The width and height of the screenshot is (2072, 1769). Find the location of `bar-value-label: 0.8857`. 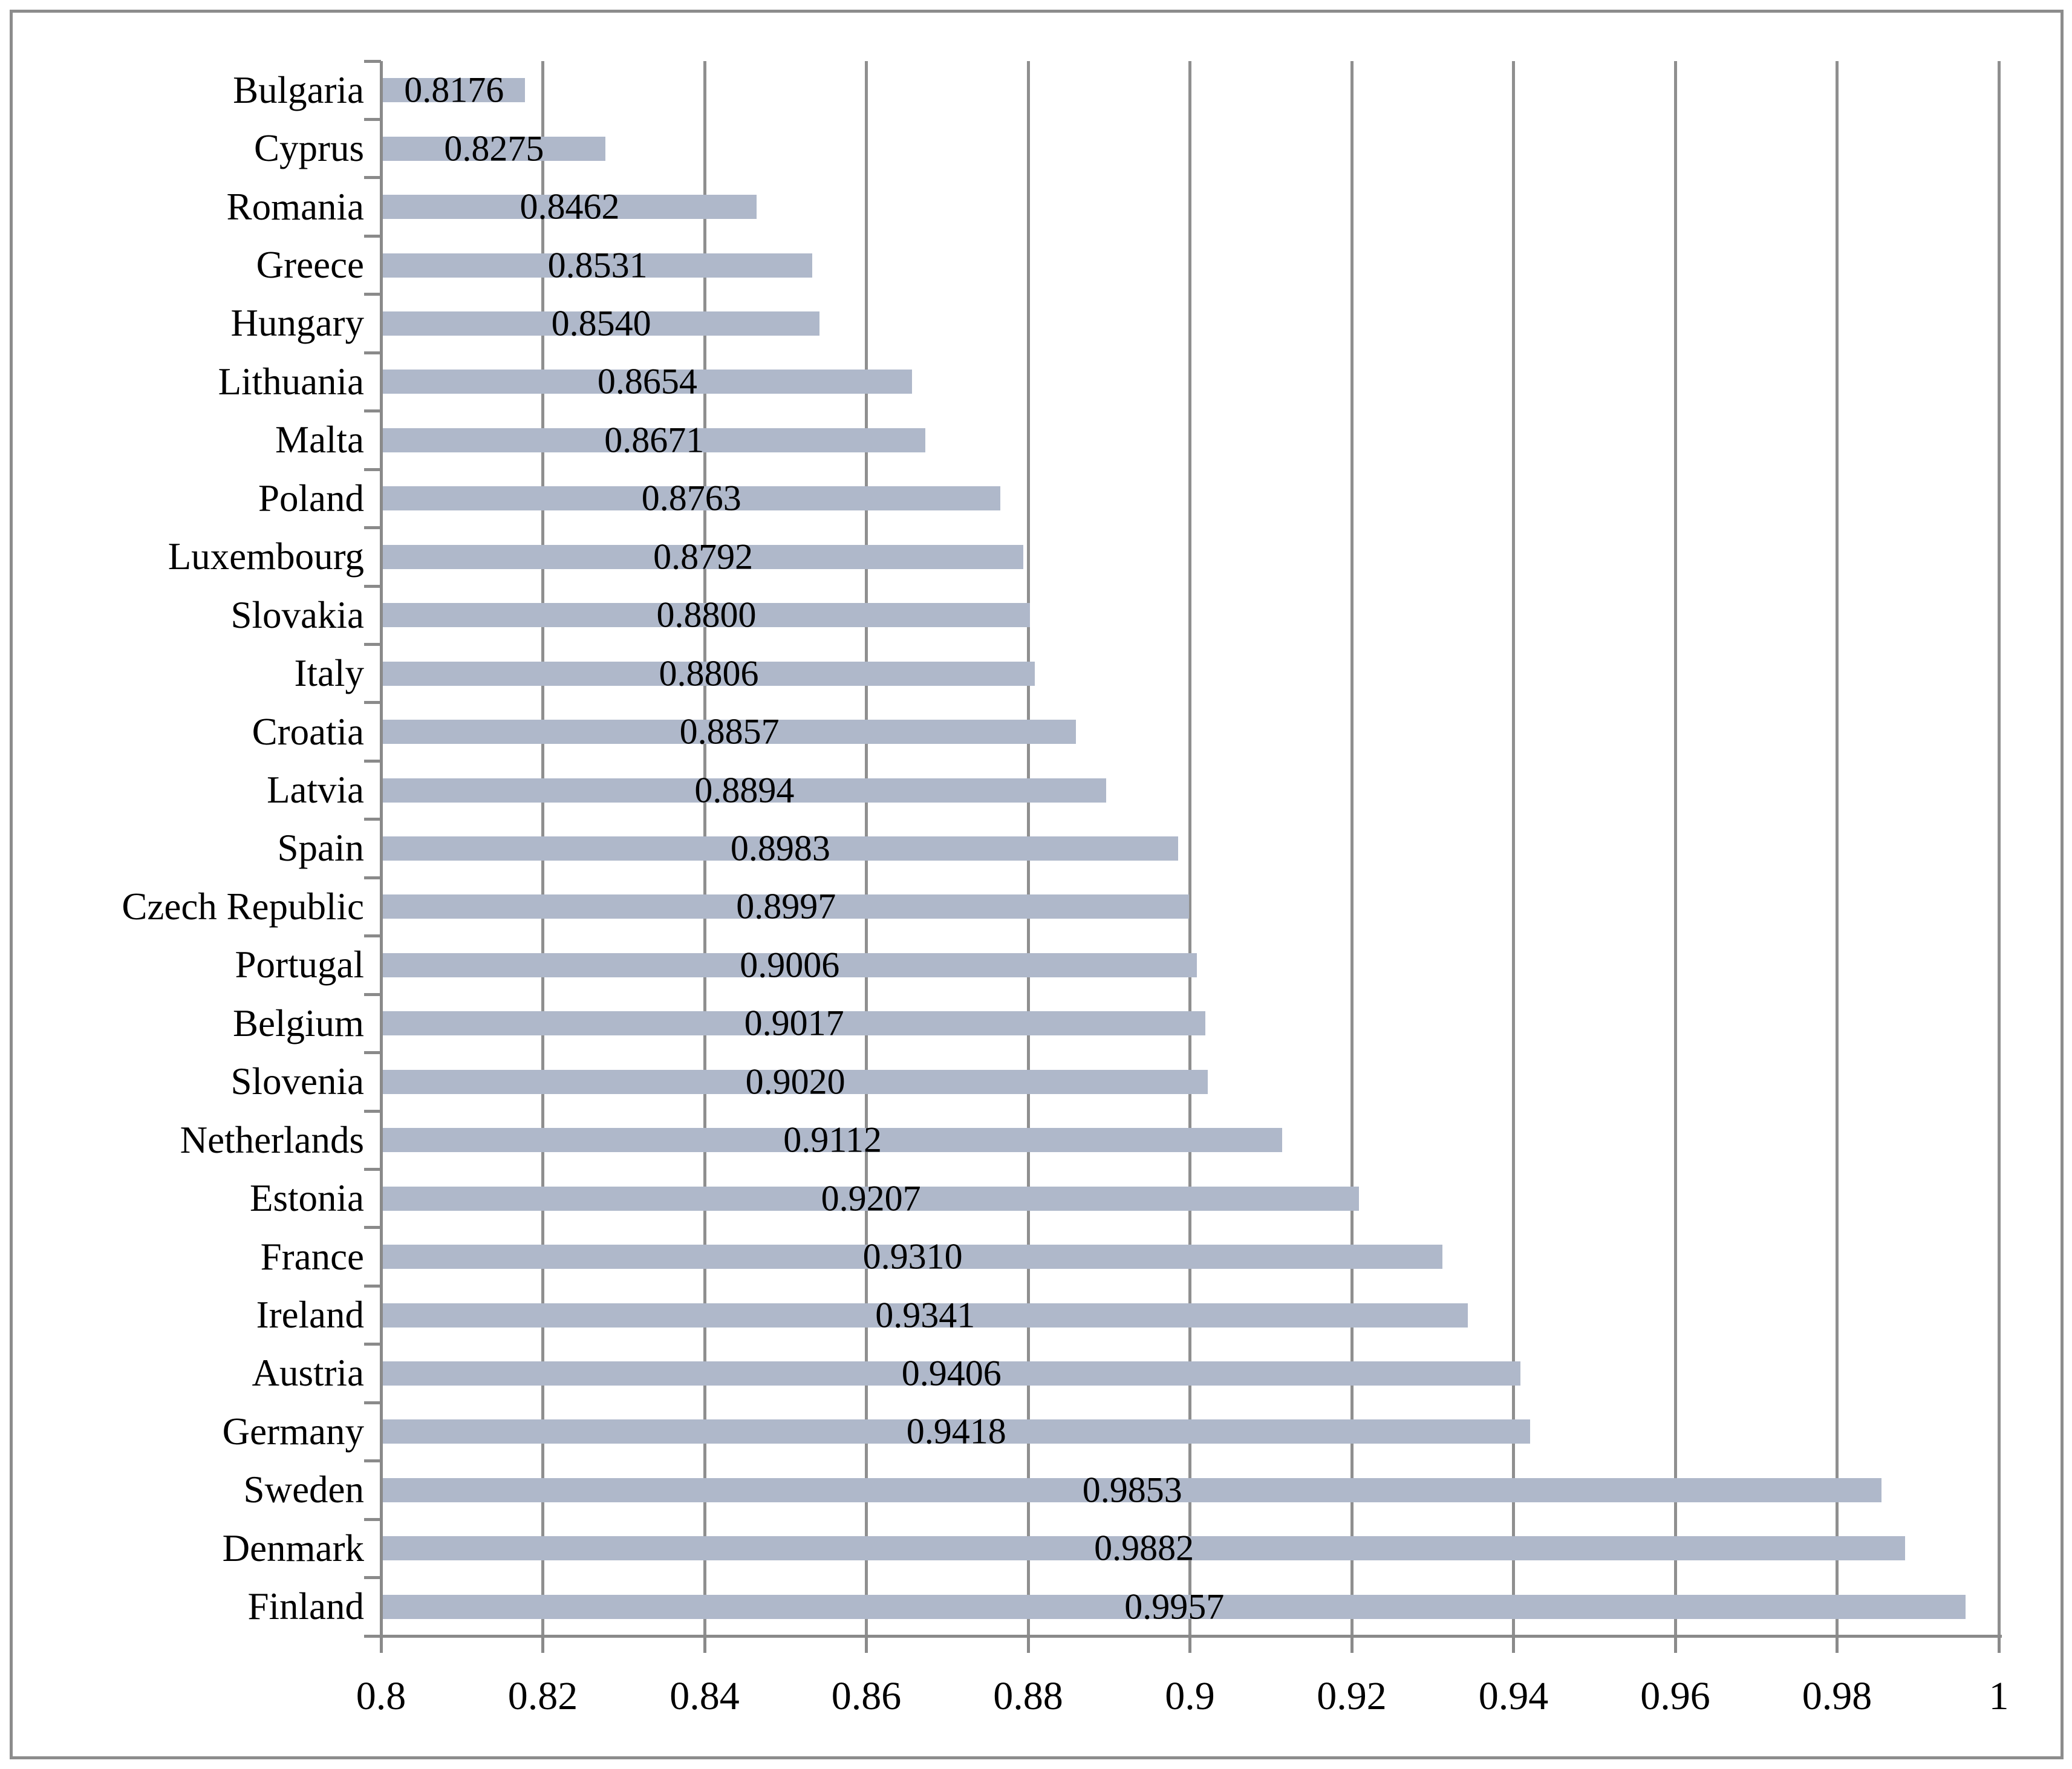

bar-value-label: 0.8857 is located at coordinates (729, 731).